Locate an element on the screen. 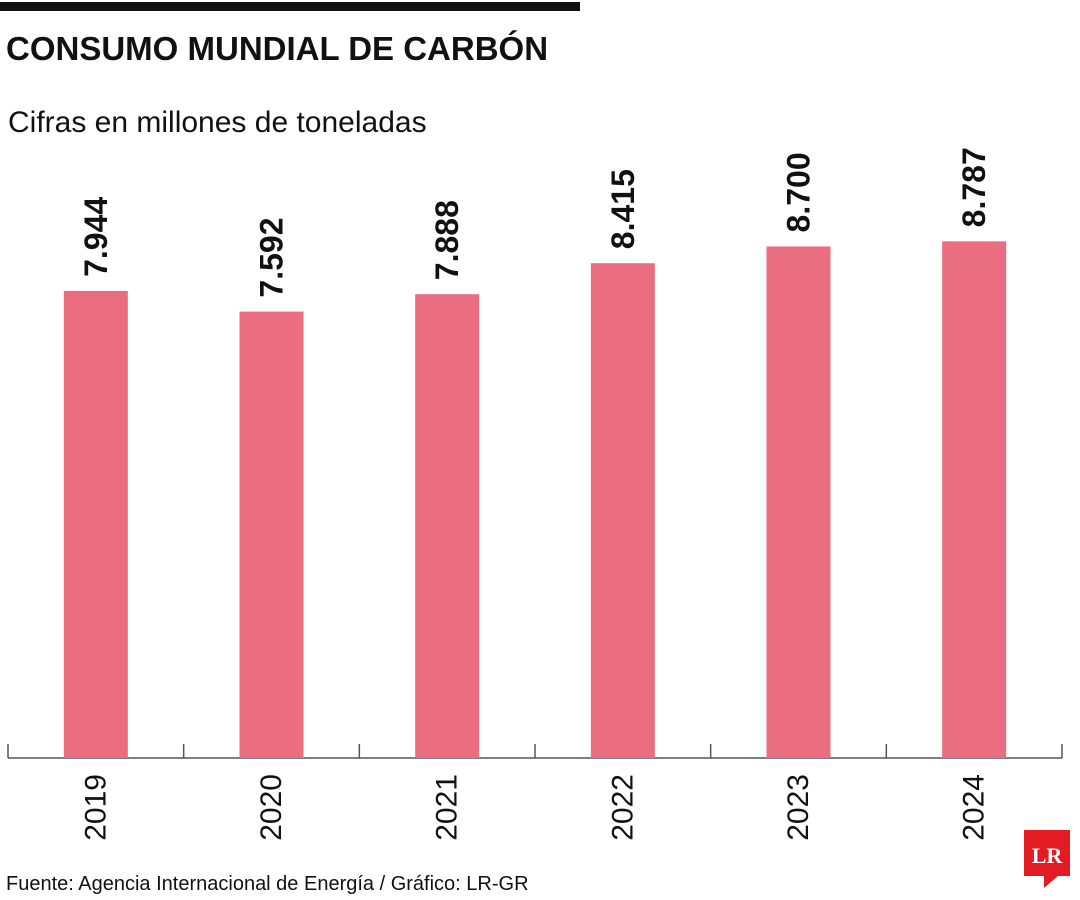 This screenshot has width=1080, height=900. value-label: 8.787 is located at coordinates (974, 187).